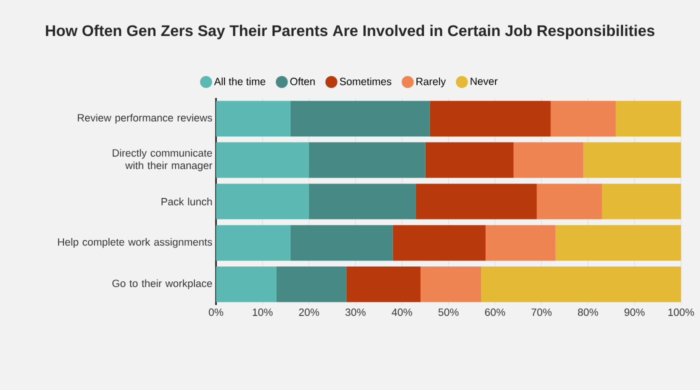 The width and height of the screenshot is (700, 390). I want to click on y-tick-label: Pack lunch, so click(187, 202).